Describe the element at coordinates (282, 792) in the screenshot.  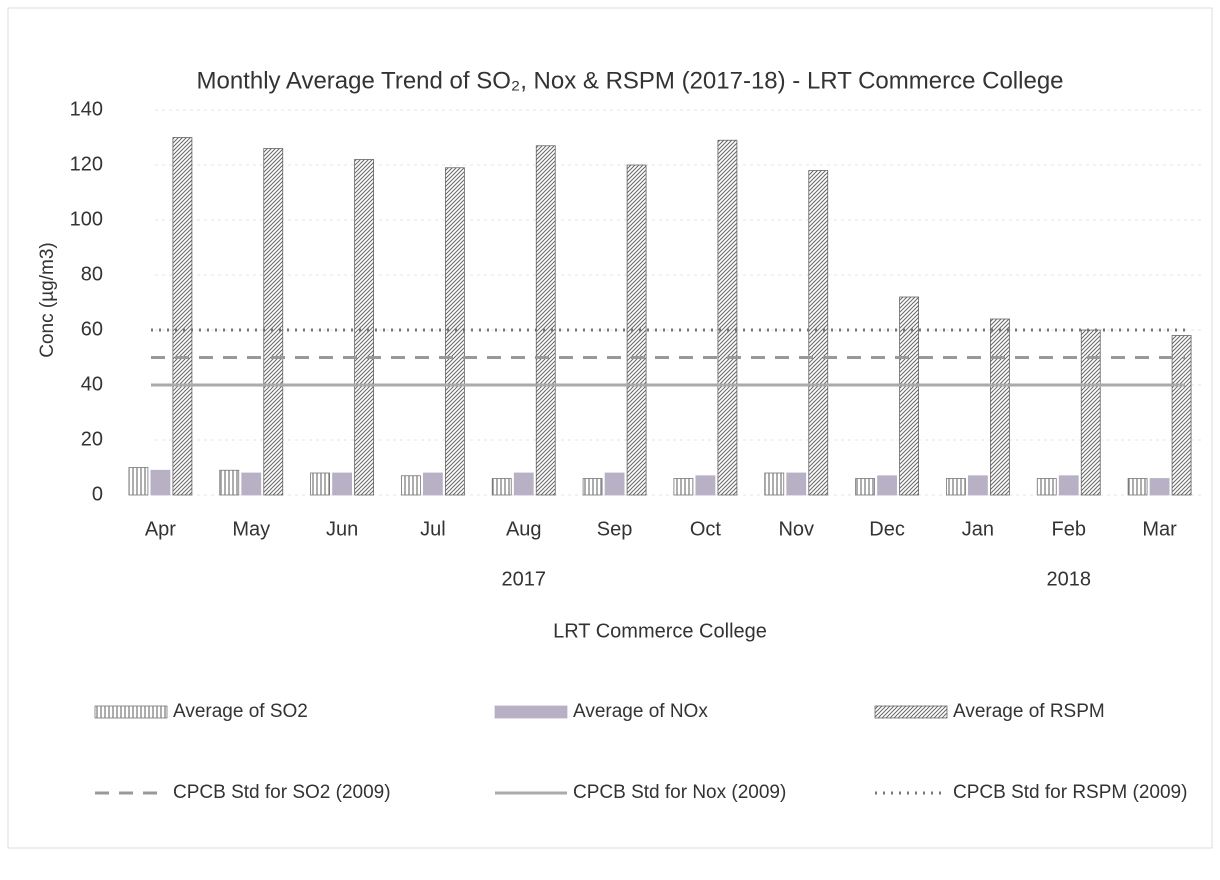
I see `legend-label: CPCB Std for SO2 (2009)` at that location.